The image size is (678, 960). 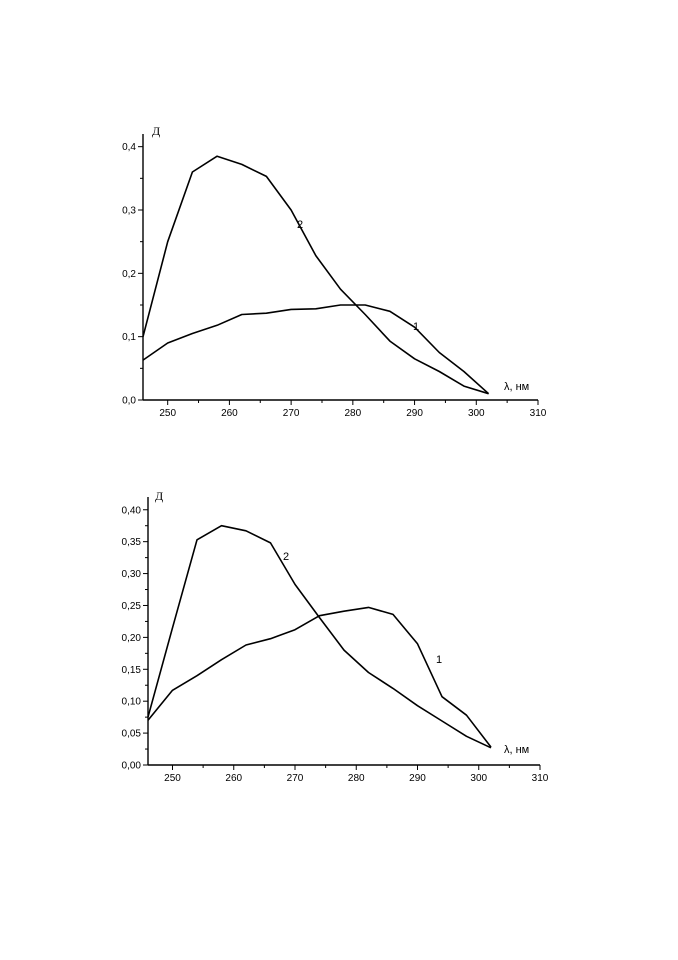 What do you see at coordinates (132, 670) in the screenshot?
I see `y-tick-label: 0,15` at bounding box center [132, 670].